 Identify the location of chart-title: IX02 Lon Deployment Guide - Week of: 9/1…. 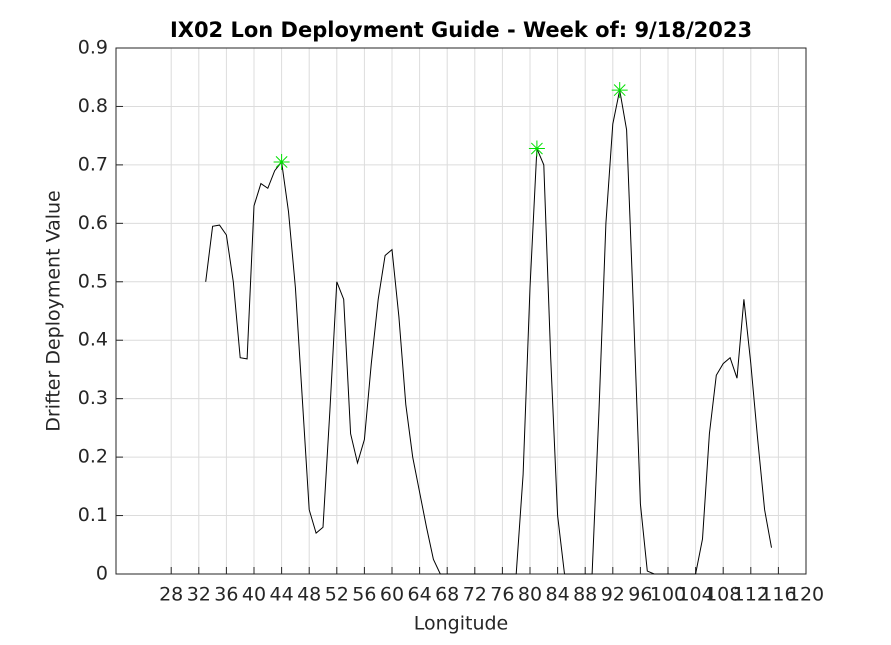
(461, 30).